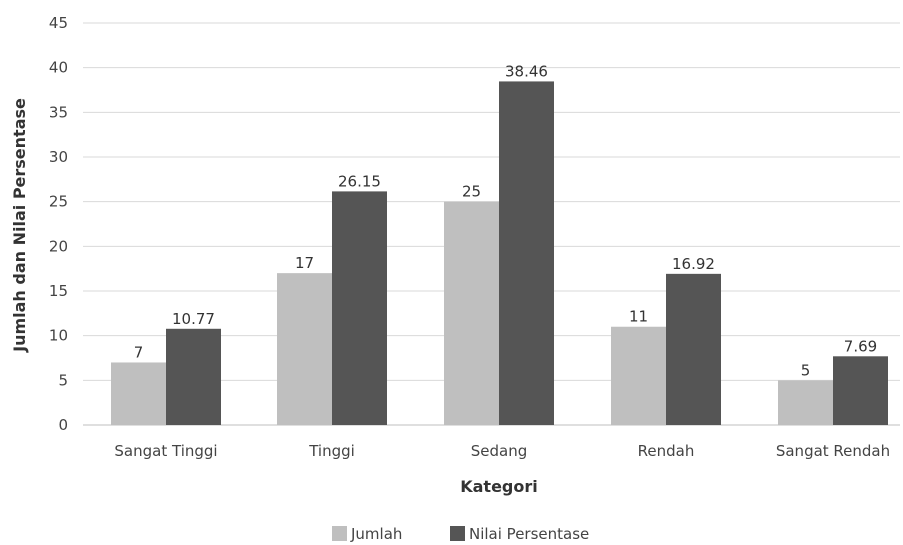  I want to click on y-tick-label: 30, so click(58, 157).